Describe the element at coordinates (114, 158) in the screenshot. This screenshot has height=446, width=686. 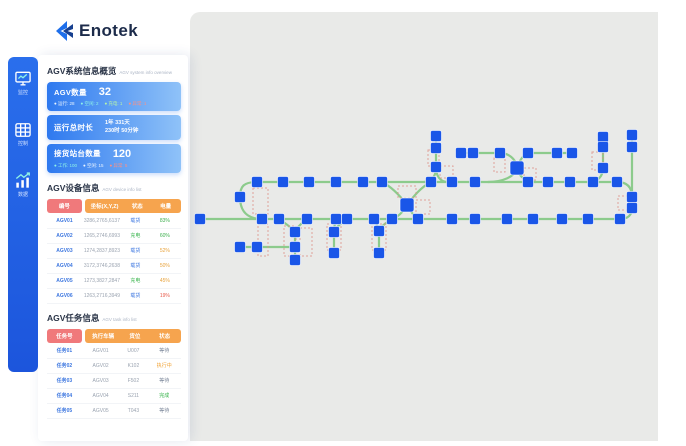
I see `station-count-card: 接货站台数量 120 ● 工作: 100 ● 空闲: 15 ● 异常: 5` at that location.